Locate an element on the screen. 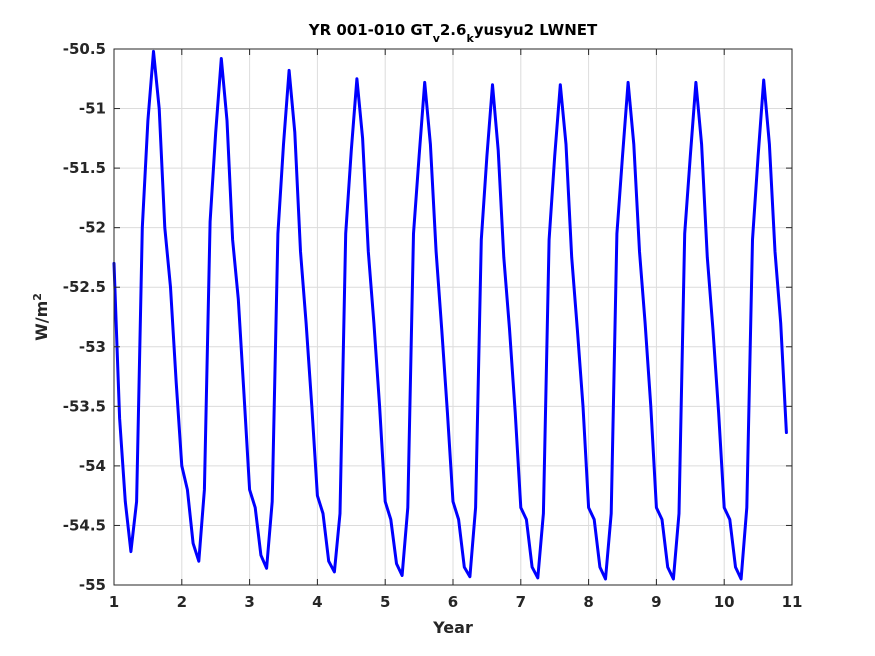  chart-title-part: YR 001-010 GT is located at coordinates (371, 30).